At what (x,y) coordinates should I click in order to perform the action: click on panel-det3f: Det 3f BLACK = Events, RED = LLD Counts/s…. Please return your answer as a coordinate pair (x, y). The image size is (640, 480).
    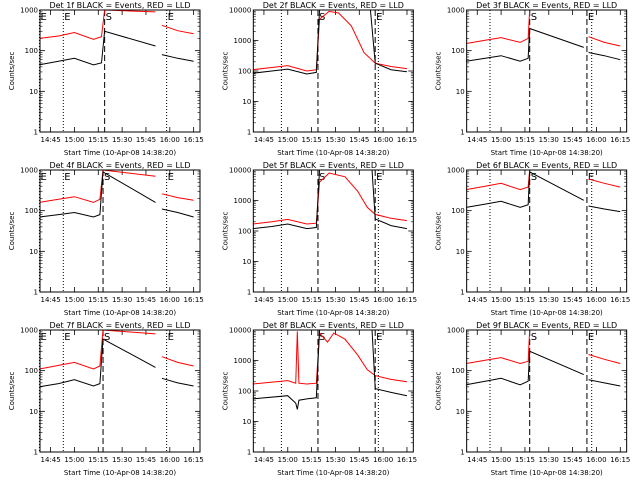
    Looking at the image, I should click on (533, 79).